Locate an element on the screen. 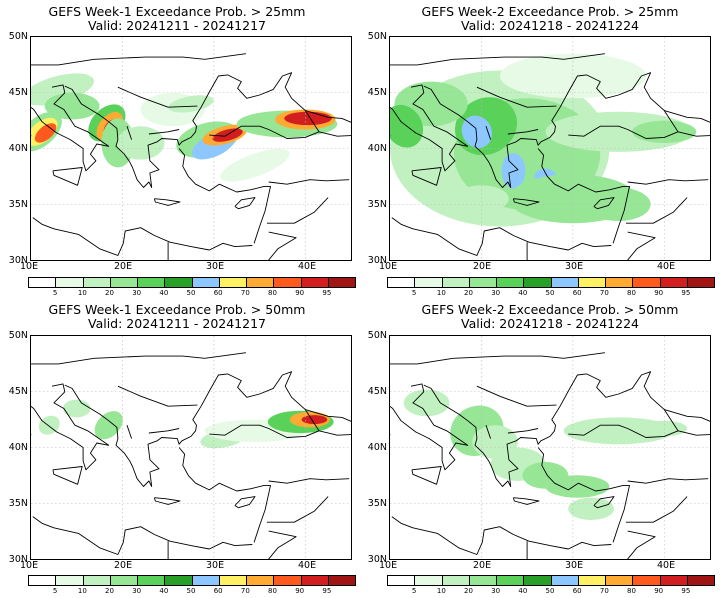  lat-label-45n: 45N is located at coordinates (18, 391).